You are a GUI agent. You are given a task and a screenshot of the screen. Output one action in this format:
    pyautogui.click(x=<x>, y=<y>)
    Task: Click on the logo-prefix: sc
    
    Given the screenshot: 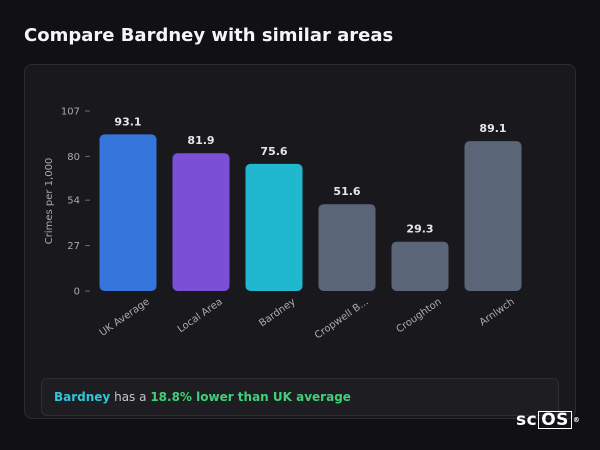 What is the action you would take?
    pyautogui.click(x=527, y=420)
    